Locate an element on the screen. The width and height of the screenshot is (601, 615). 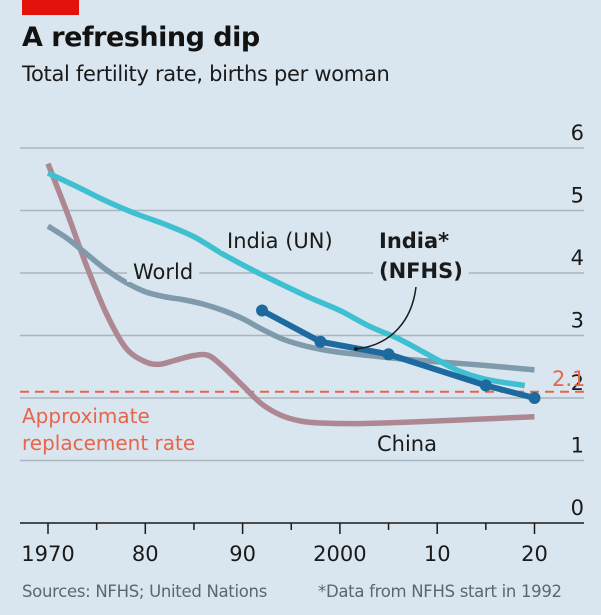
x-tick-label-2000: 2000 is located at coordinates (339, 554).